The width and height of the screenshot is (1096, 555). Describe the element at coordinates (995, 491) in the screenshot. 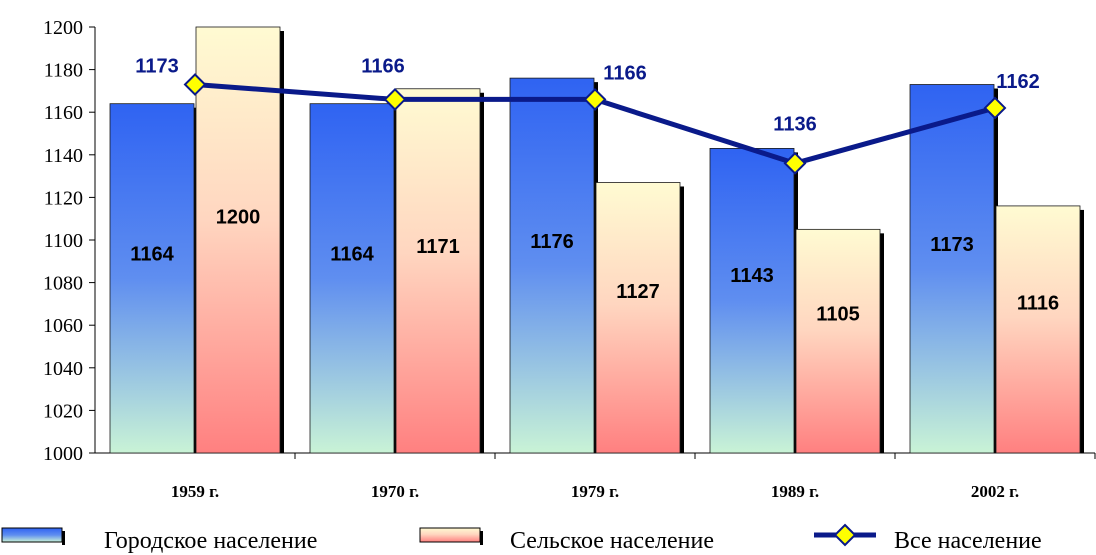

I see `x-category-label: 2002 г.` at that location.